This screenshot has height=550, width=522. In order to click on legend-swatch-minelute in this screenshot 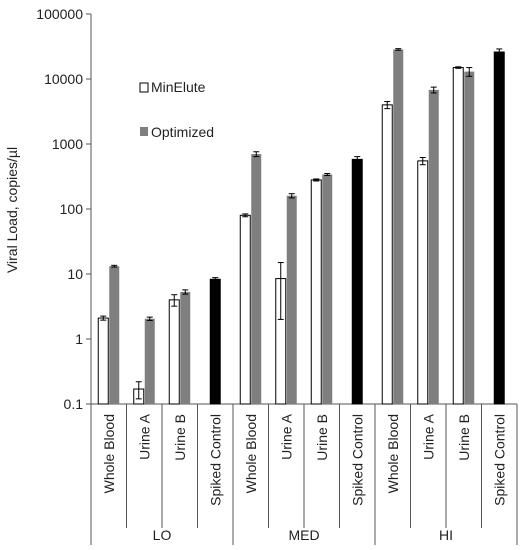, I will do `click(144, 87)`.